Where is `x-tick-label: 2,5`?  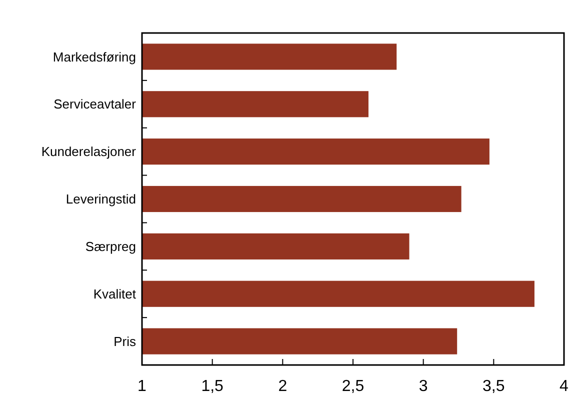
x-tick-label: 2,5 is located at coordinates (353, 386).